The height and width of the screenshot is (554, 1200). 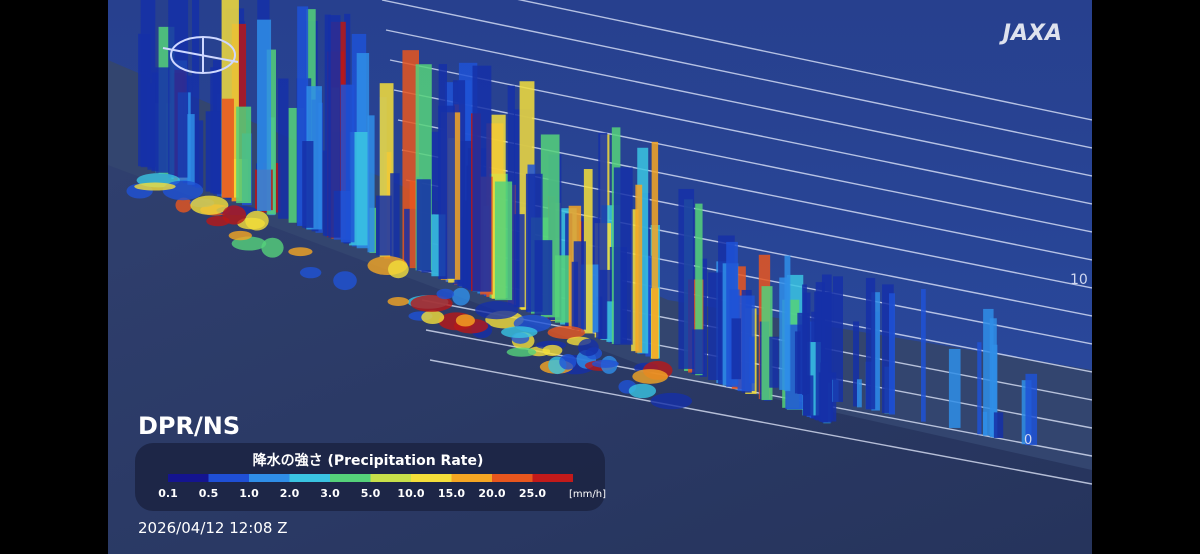 What do you see at coordinates (189, 426) in the screenshot?
I see `product-label: DPR/NS` at bounding box center [189, 426].